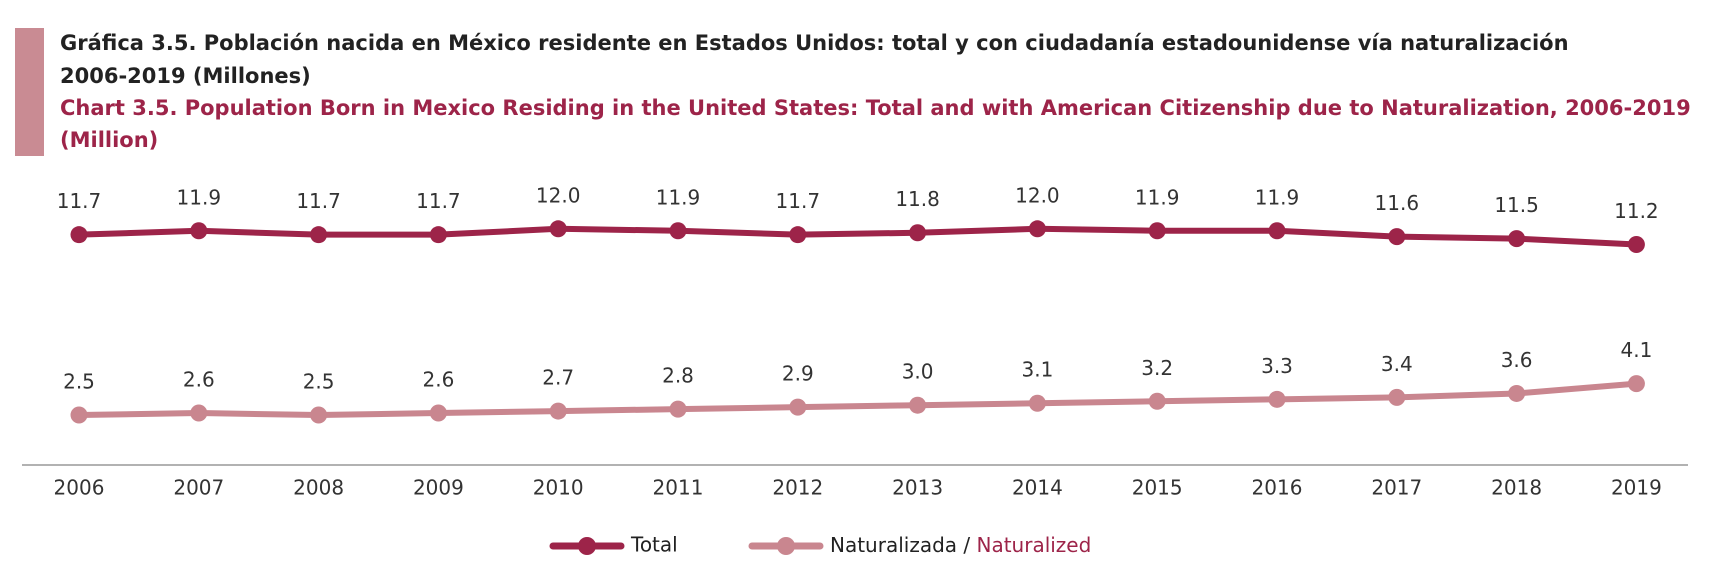 The height and width of the screenshot is (573, 1709). Describe the element at coordinates (198, 488) in the screenshot. I see `x-tick-label: 2007` at that location.